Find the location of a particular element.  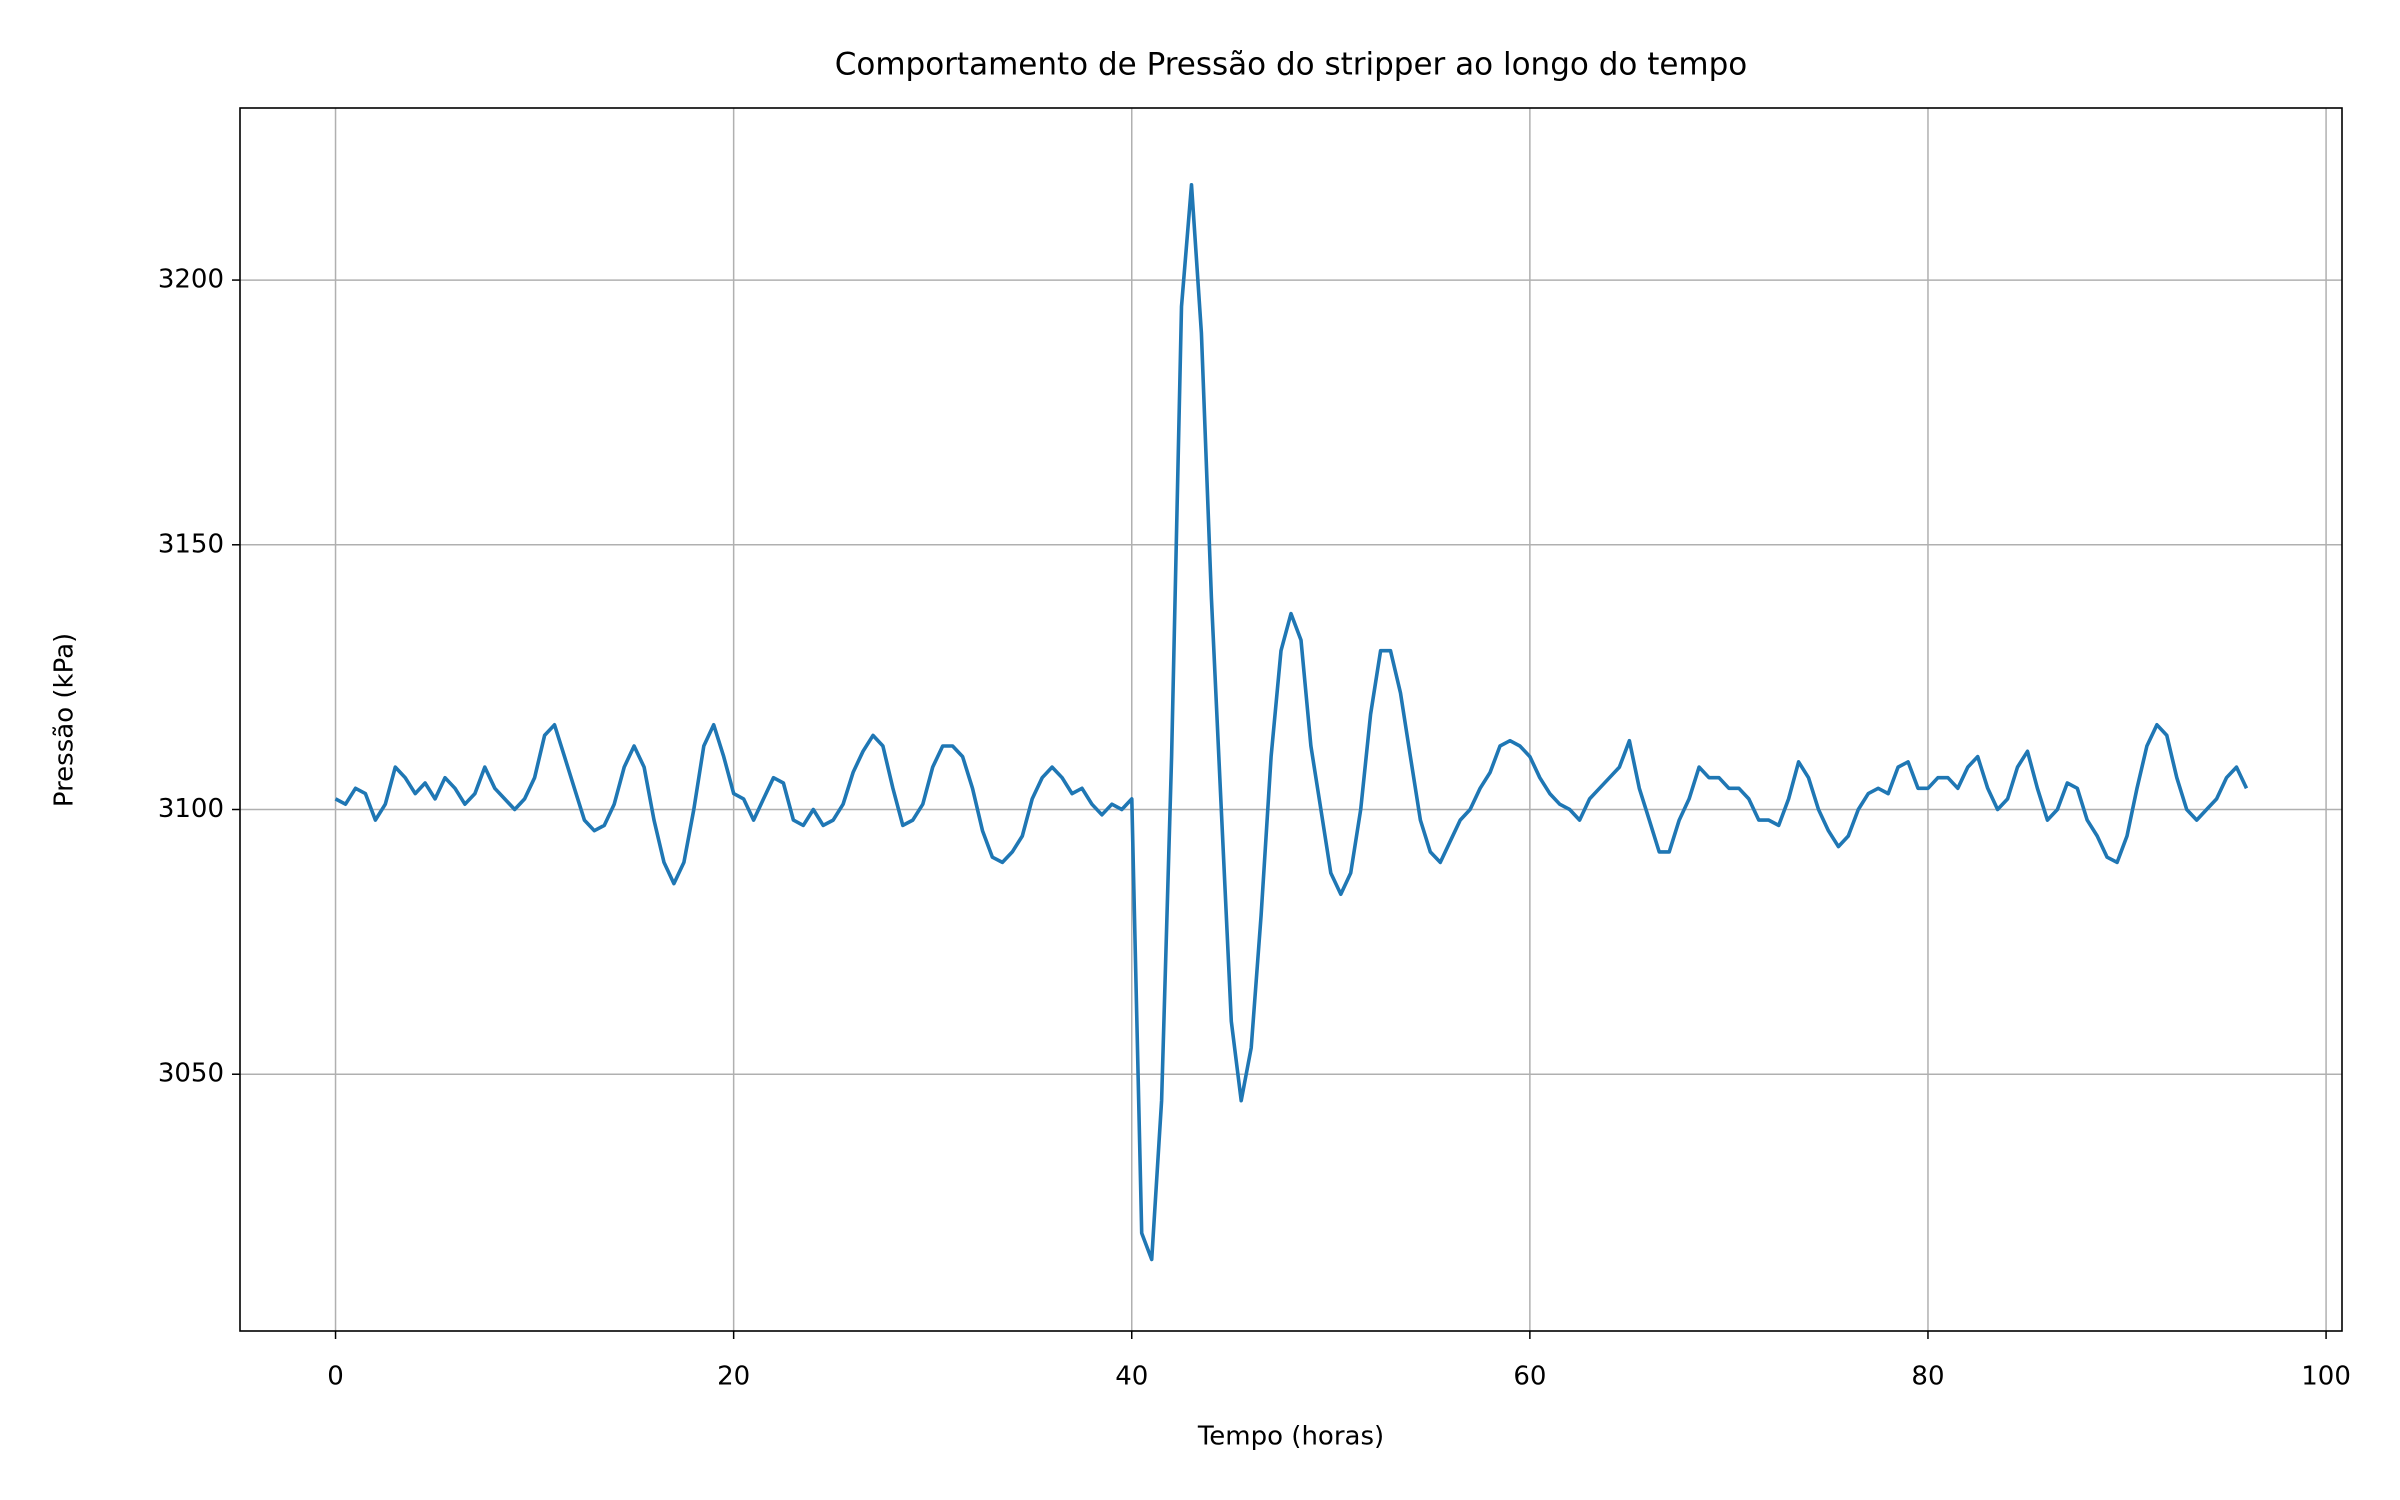

x-tick-label: 20 is located at coordinates (733, 1377).